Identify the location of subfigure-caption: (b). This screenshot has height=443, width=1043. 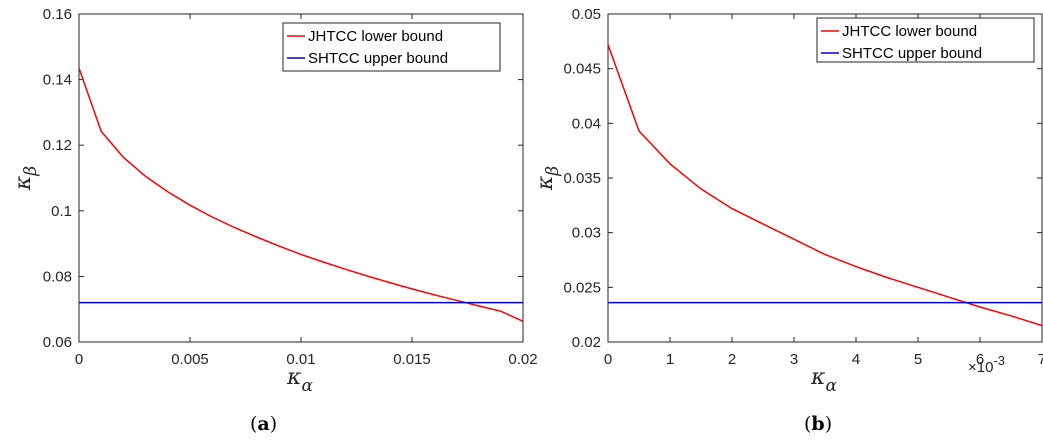
(818, 424).